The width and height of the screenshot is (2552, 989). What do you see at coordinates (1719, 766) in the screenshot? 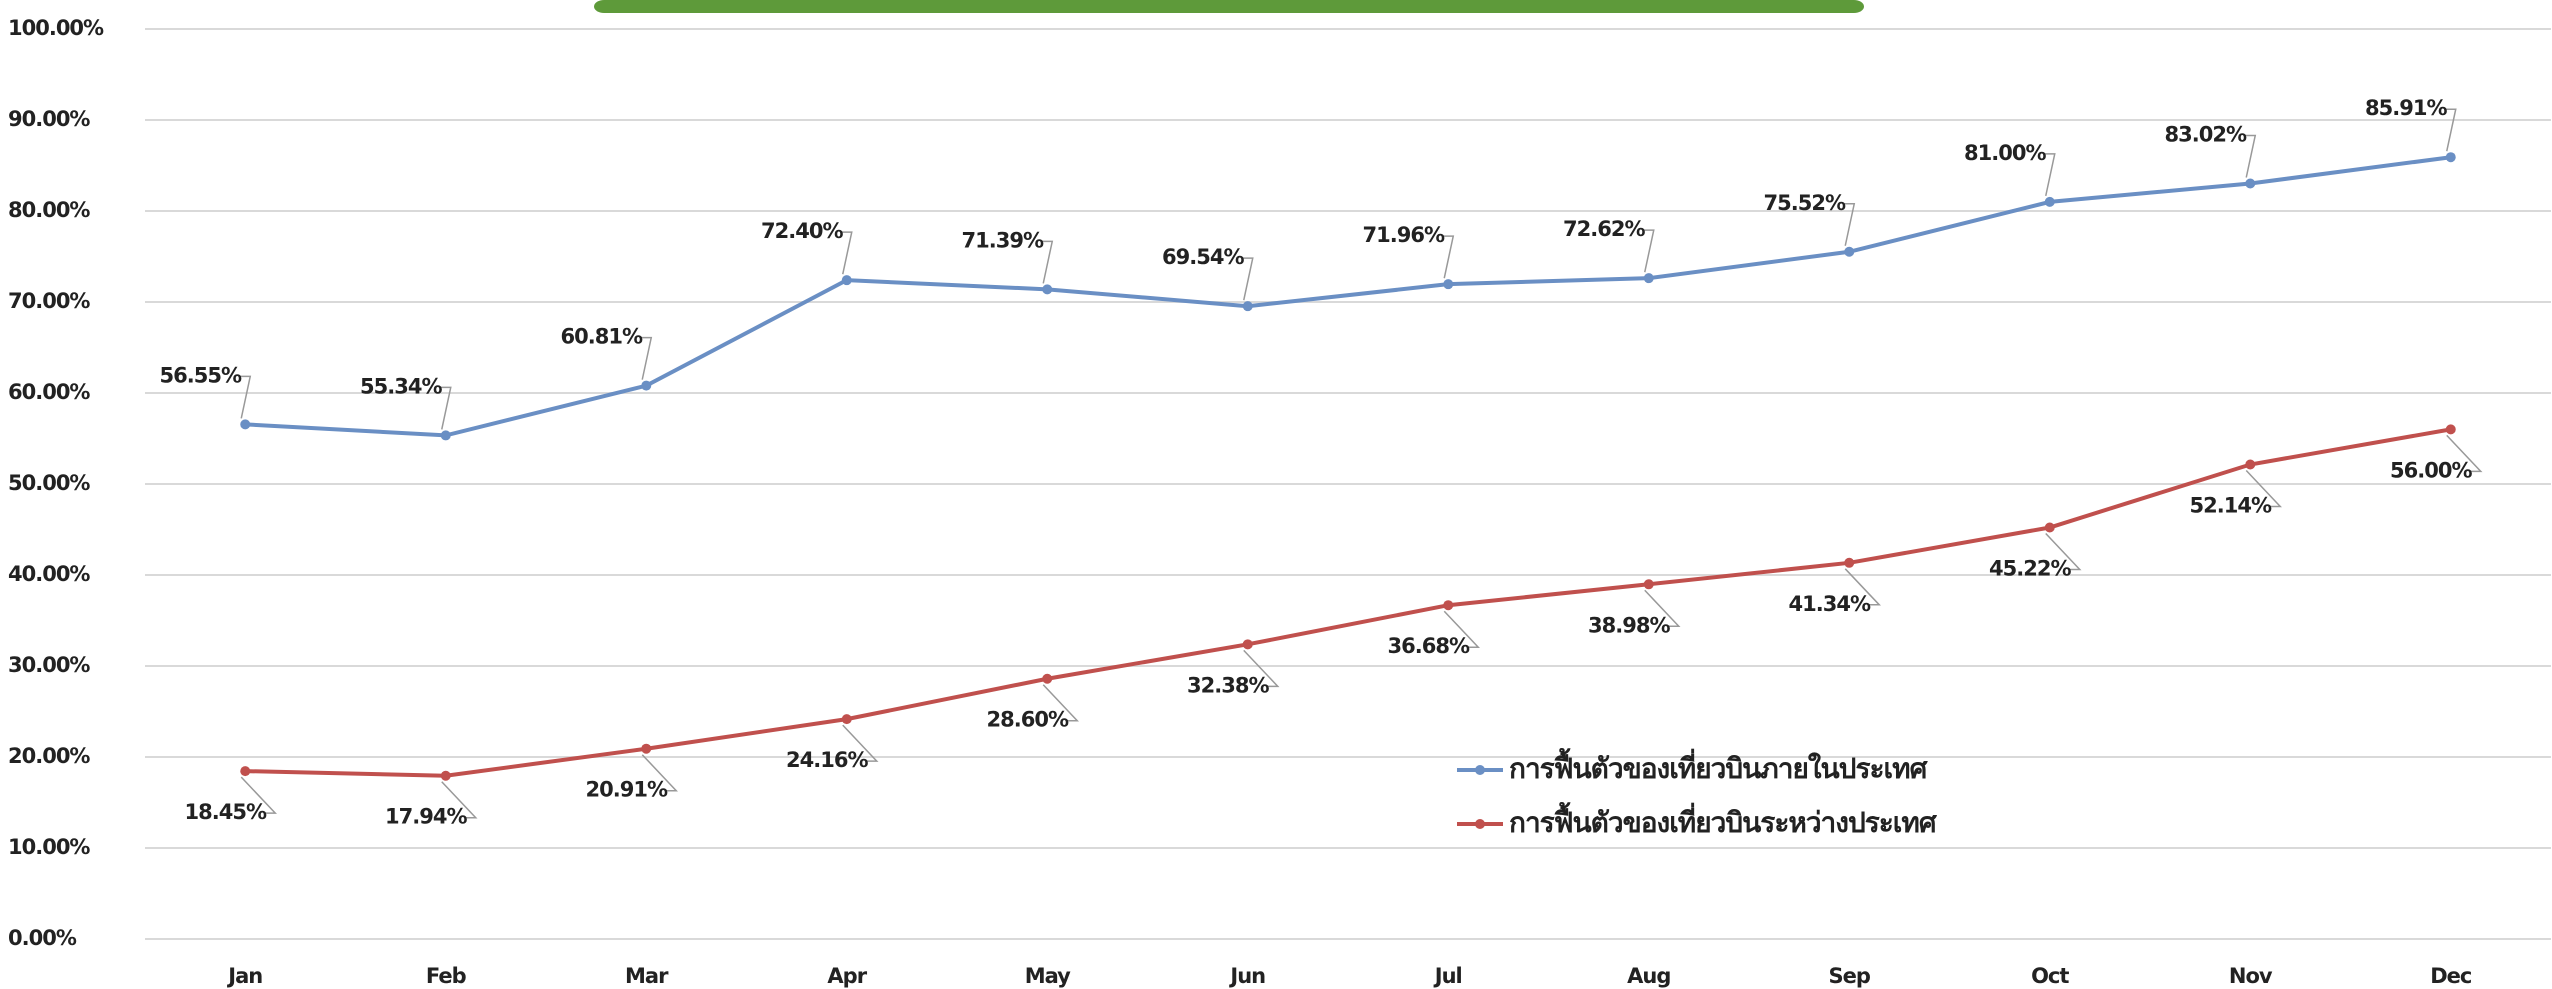
I see `legend-label: การฟื้นตัวของเที่ยวบินภายในประเทศ` at bounding box center [1719, 766].